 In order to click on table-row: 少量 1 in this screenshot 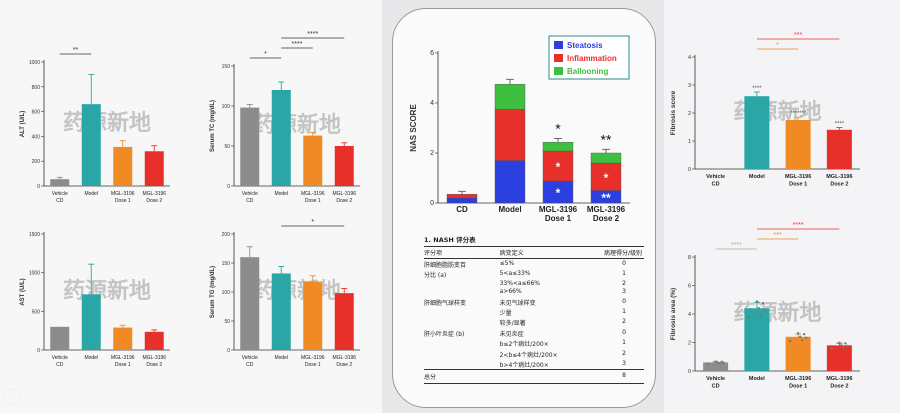, I will do `click(534, 312)`.